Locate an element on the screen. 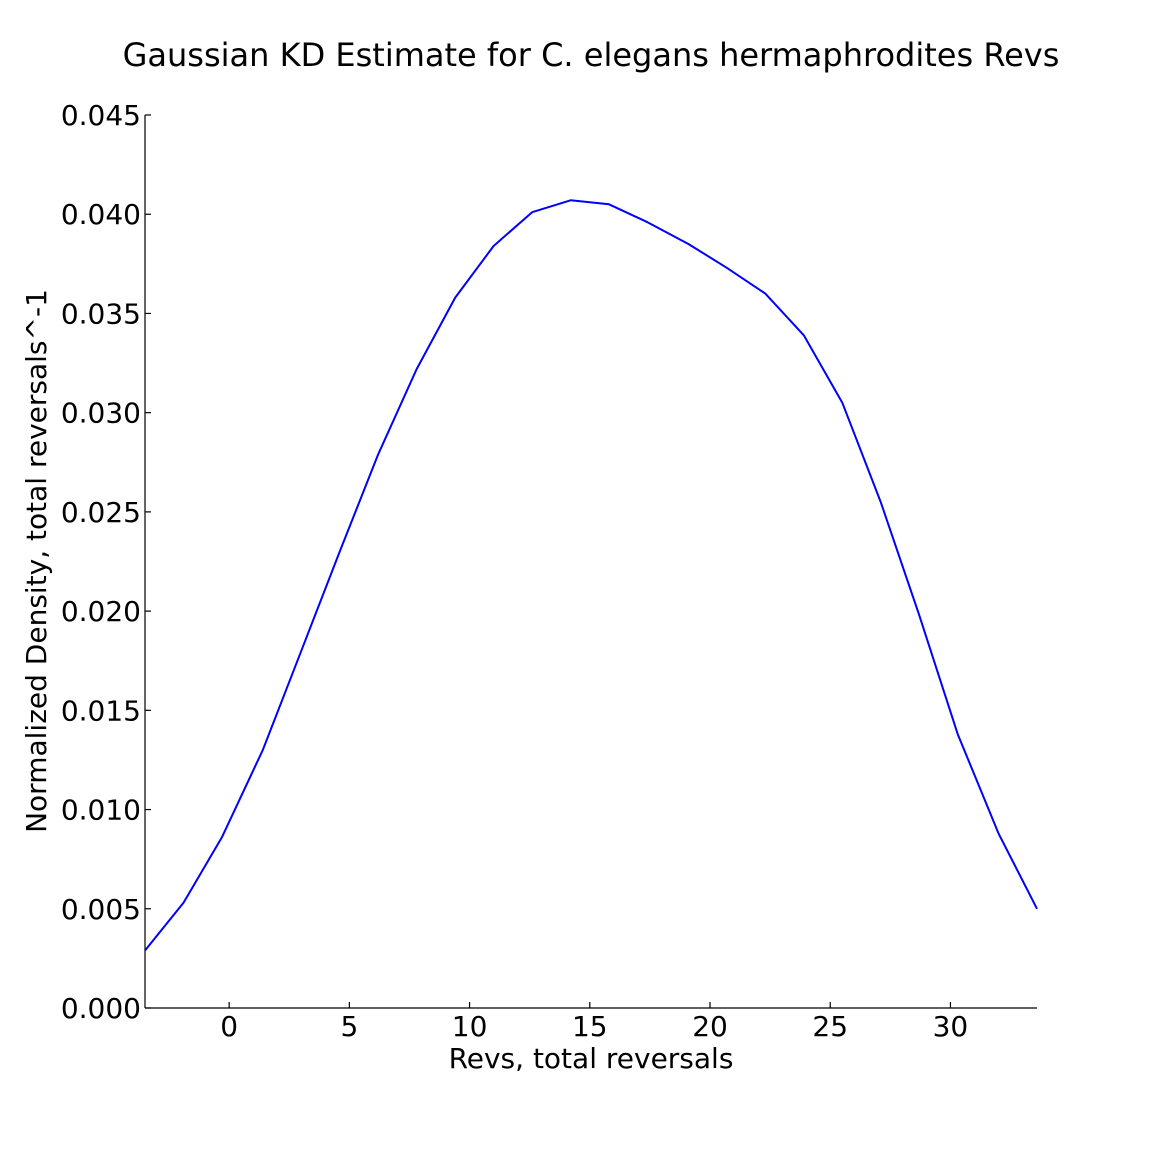 This screenshot has width=1152, height=1152. y-axis-label: Normalized Density, total reversals^-1 is located at coordinates (36, 561).